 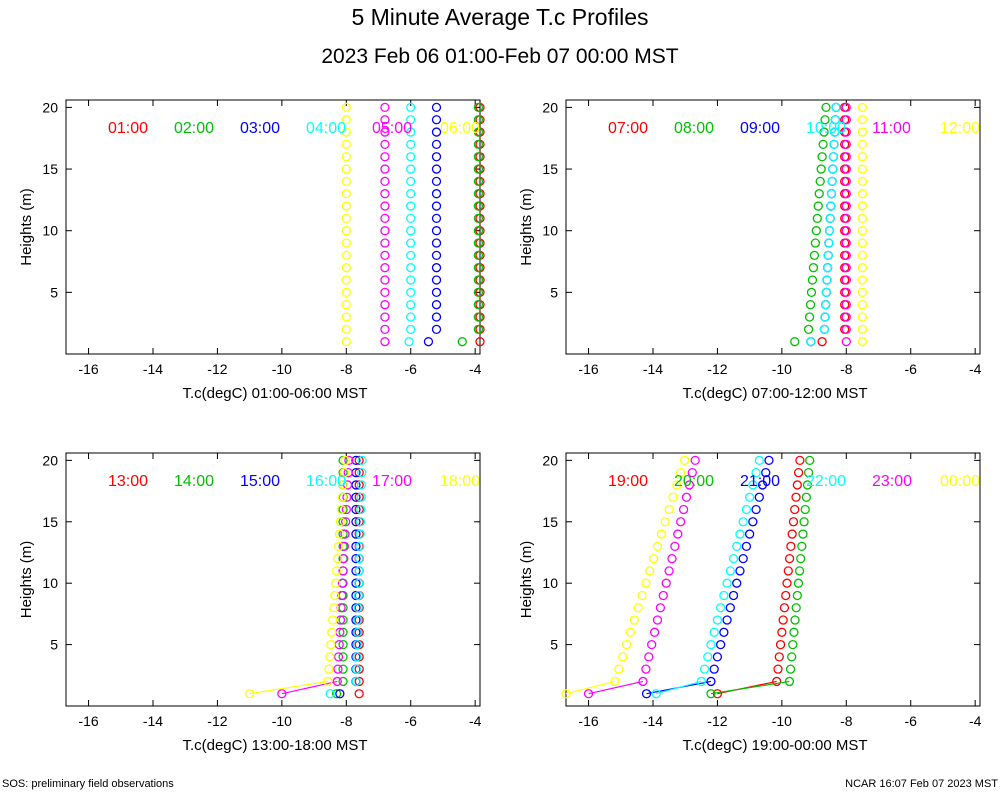 I want to click on legend-entry: 07:00, so click(x=628, y=128).